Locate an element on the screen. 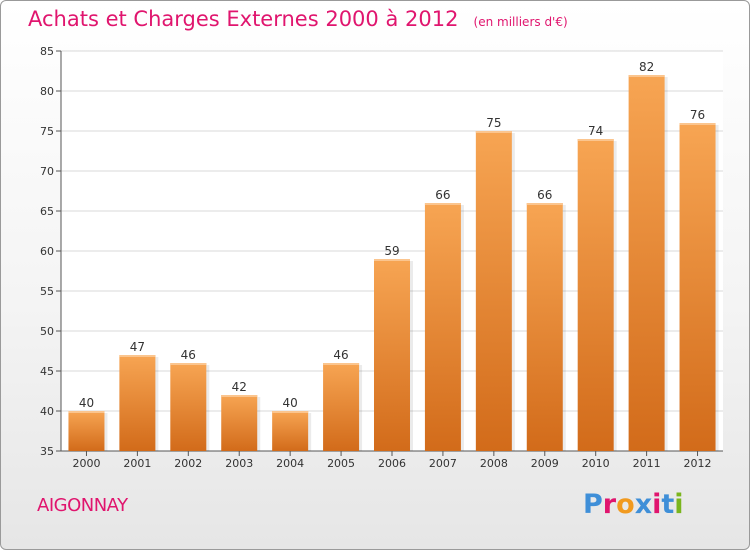 Image resolution: width=750 pixels, height=550 pixels. x-tick-label: 2004 is located at coordinates (290, 463).